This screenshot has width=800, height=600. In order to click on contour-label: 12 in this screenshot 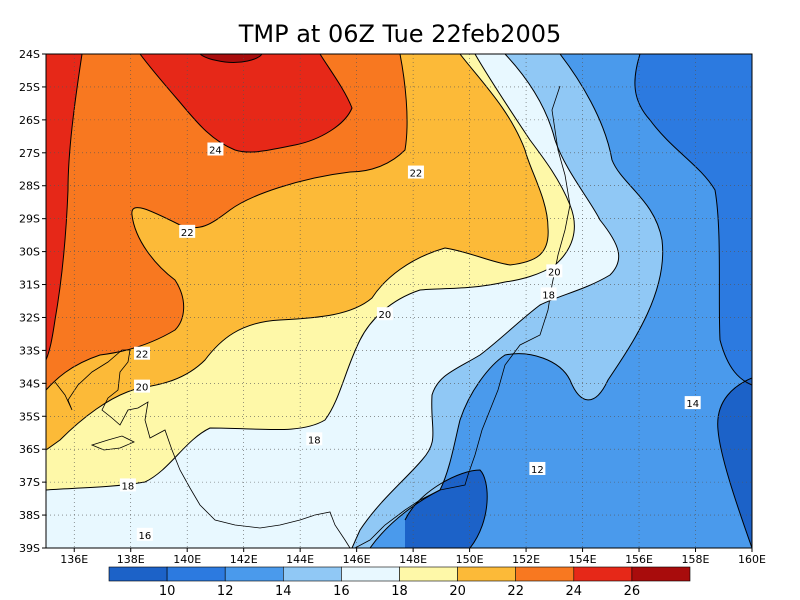, I will do `click(537, 468)`.